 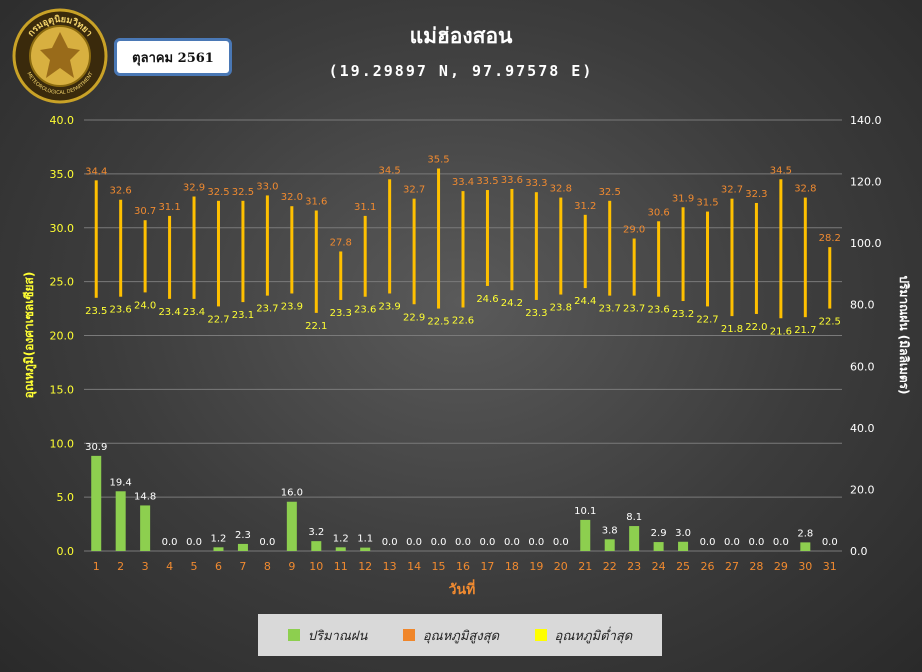 I want to click on x-tick-label: 28, so click(x=756, y=566).